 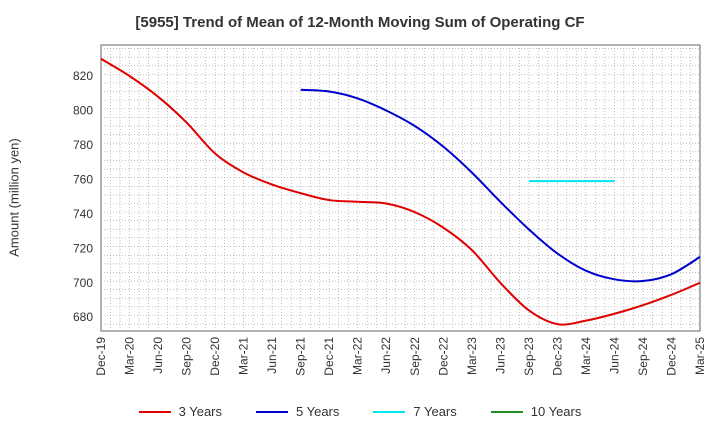 What do you see at coordinates (318, 411) in the screenshot?
I see `legend-label: 5 Years` at bounding box center [318, 411].